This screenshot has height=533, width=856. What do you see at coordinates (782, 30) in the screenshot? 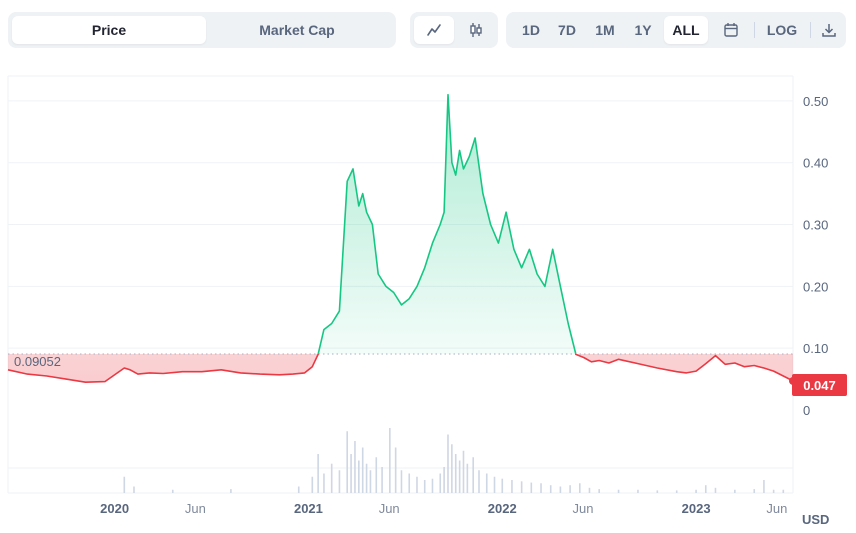
I see `log-scale-button: LOG` at bounding box center [782, 30].